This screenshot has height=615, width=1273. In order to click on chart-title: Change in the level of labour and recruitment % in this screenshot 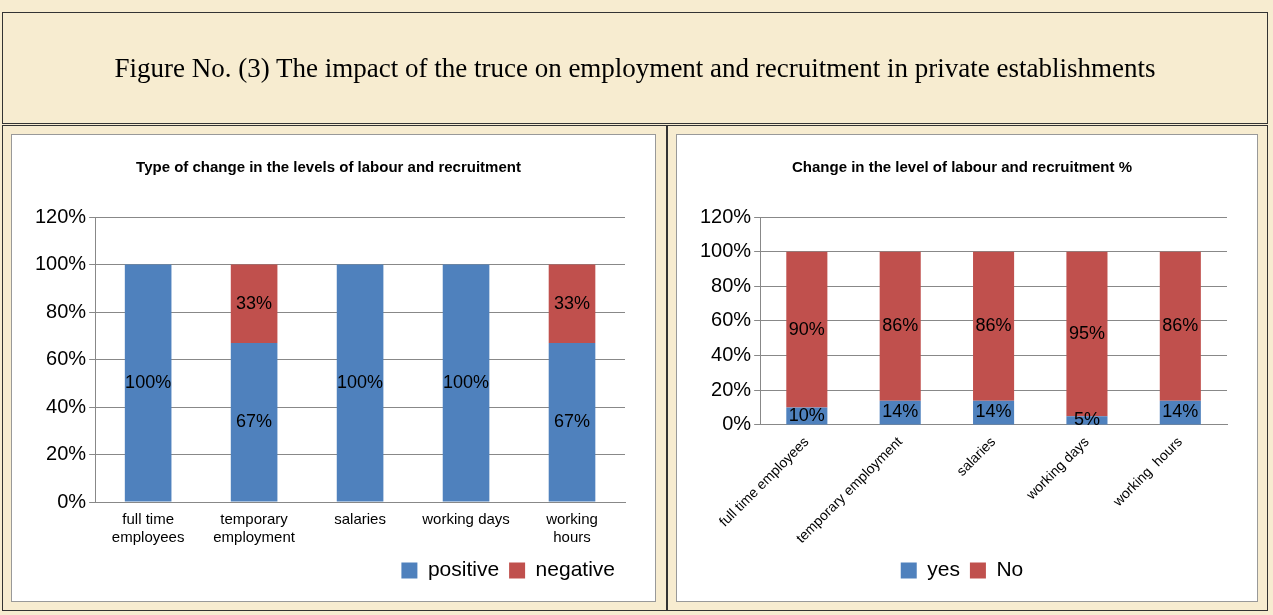, I will do `click(962, 167)`.